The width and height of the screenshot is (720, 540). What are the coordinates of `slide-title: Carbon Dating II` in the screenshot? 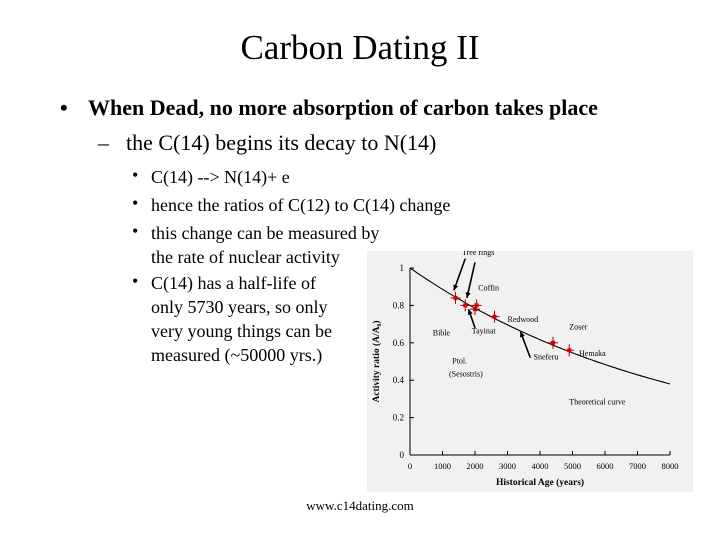 It's located at (360, 47).